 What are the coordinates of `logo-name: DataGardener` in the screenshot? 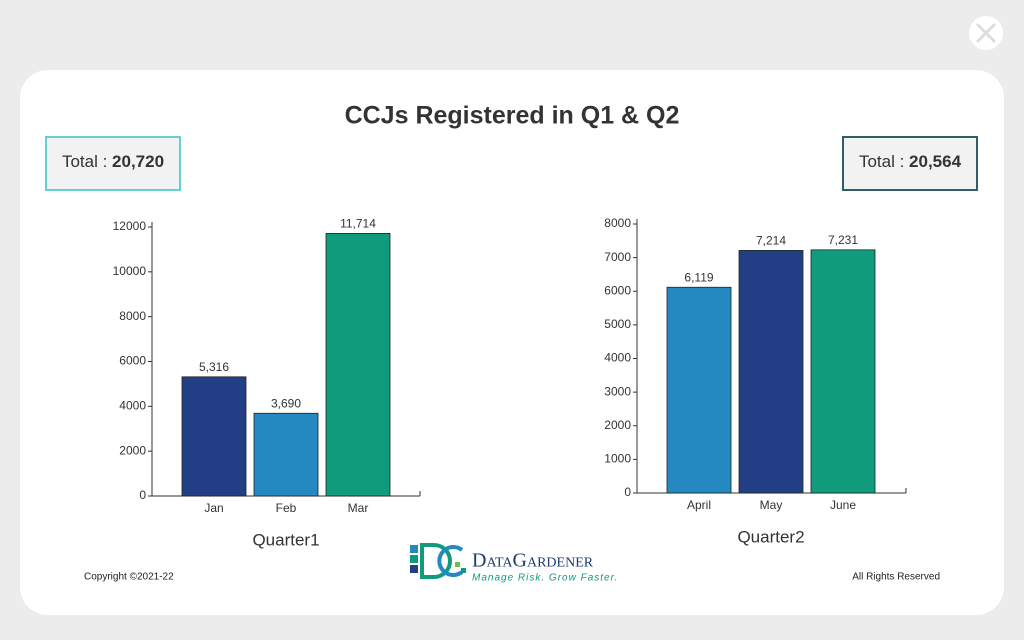 It's located at (533, 561).